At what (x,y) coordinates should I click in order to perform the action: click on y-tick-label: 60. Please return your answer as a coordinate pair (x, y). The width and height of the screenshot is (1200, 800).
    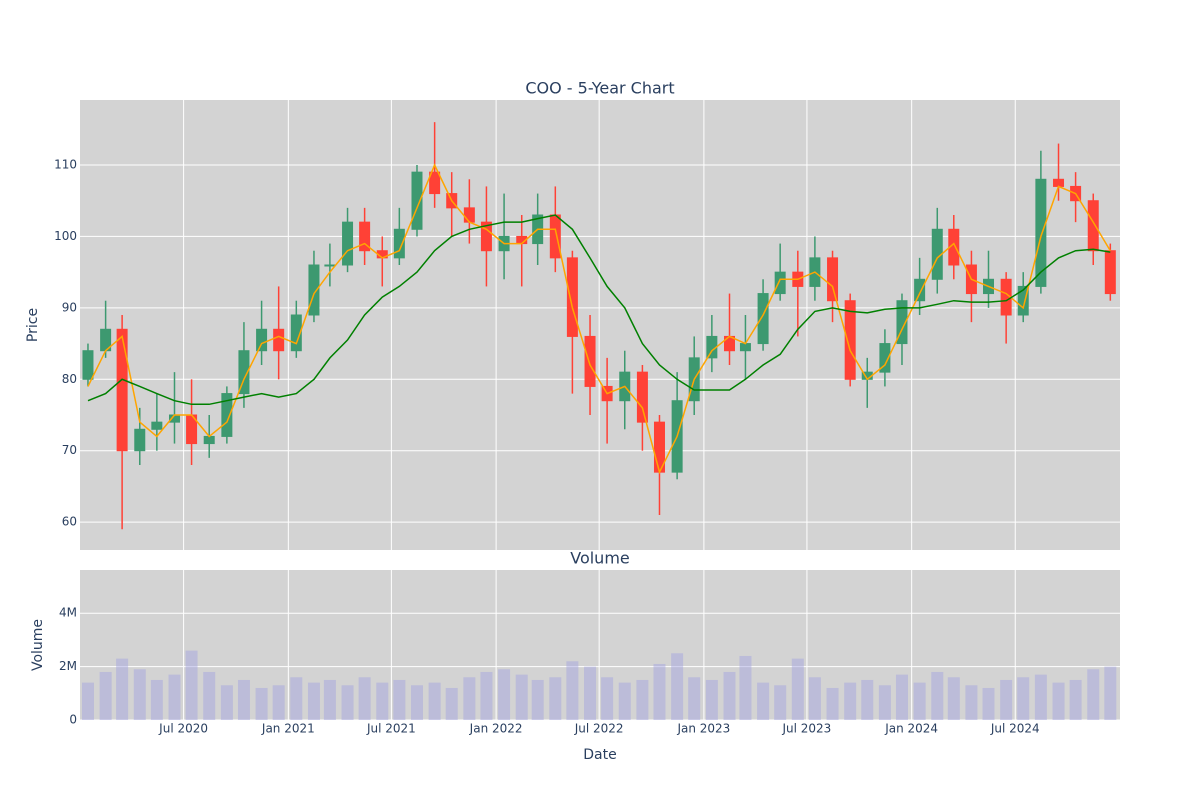
    Looking at the image, I should click on (69, 522).